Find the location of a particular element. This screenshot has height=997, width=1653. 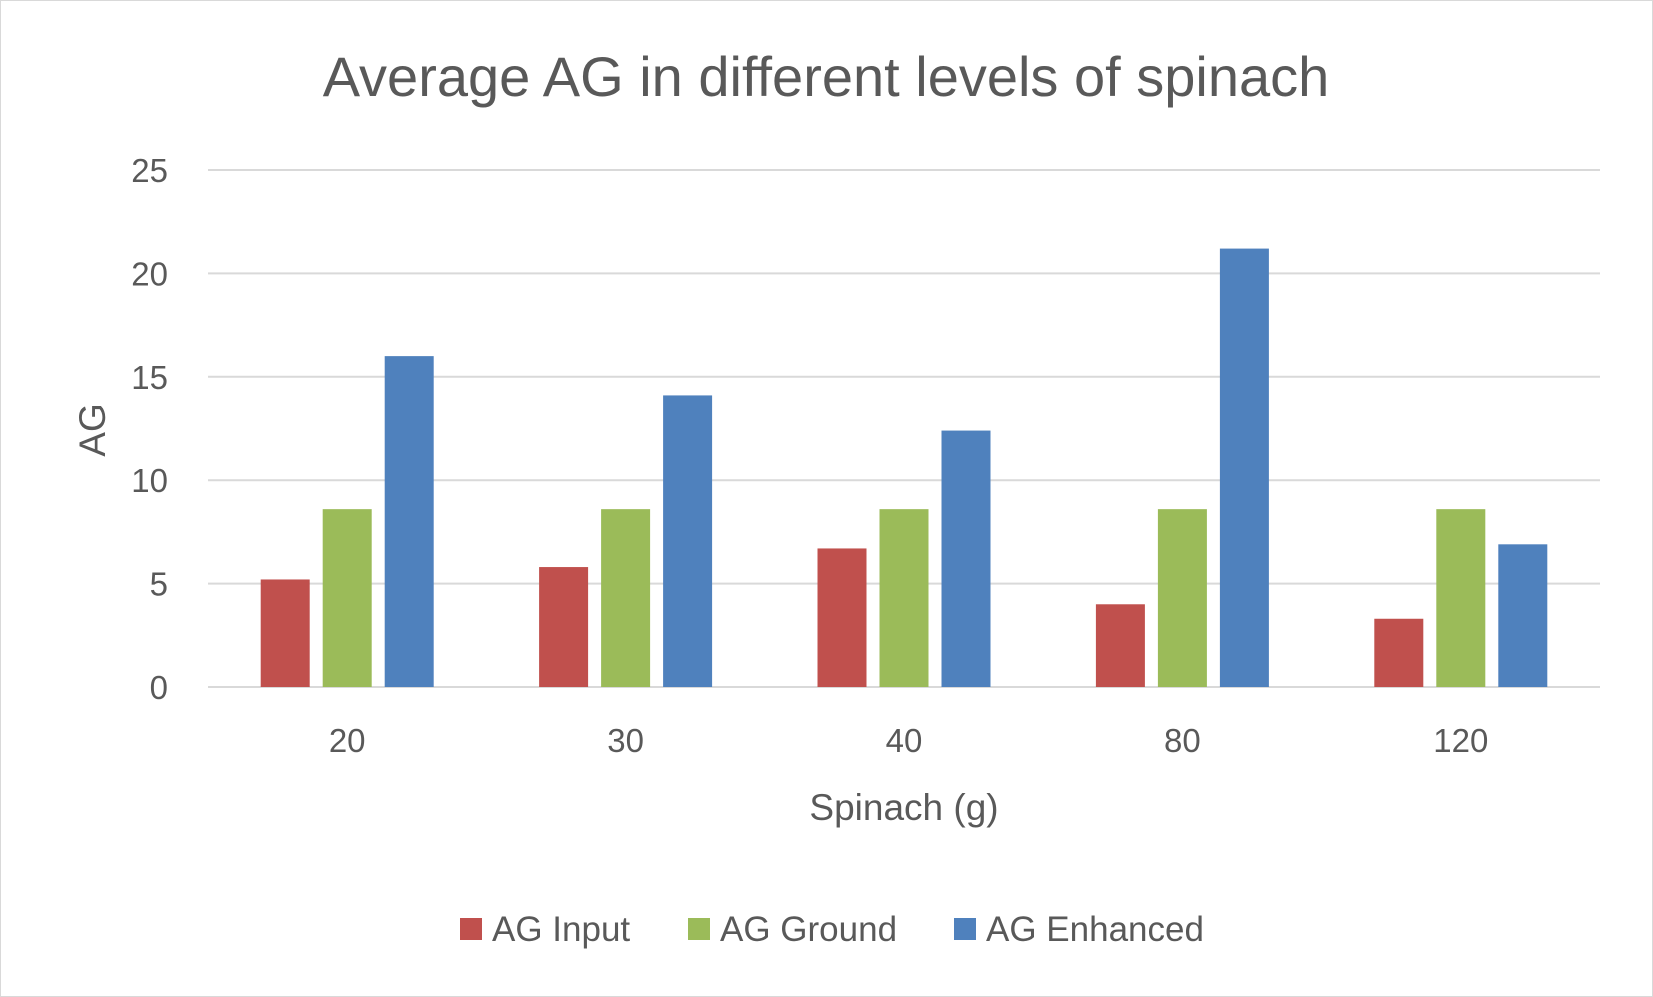

x-tick-label: 80 is located at coordinates (1182, 740).